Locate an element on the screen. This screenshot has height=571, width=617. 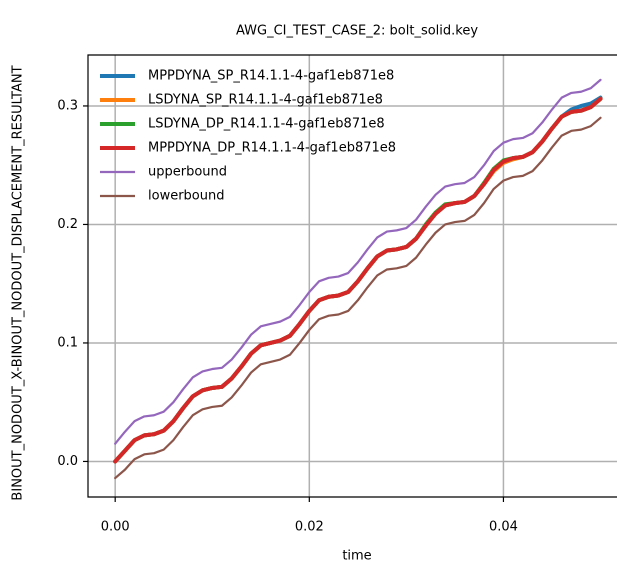
y-tick-label: 0.1 is located at coordinates (67, 342).